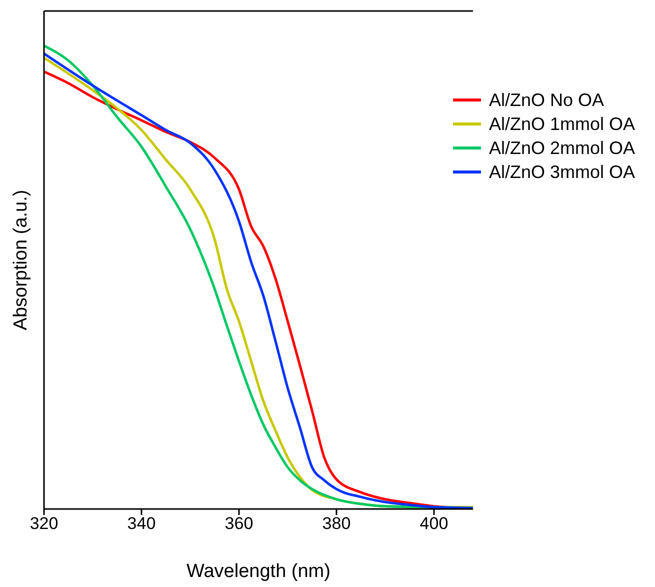  Describe the element at coordinates (561, 148) in the screenshot. I see `legend-label: Al/ZnO 2mmol OA` at that location.